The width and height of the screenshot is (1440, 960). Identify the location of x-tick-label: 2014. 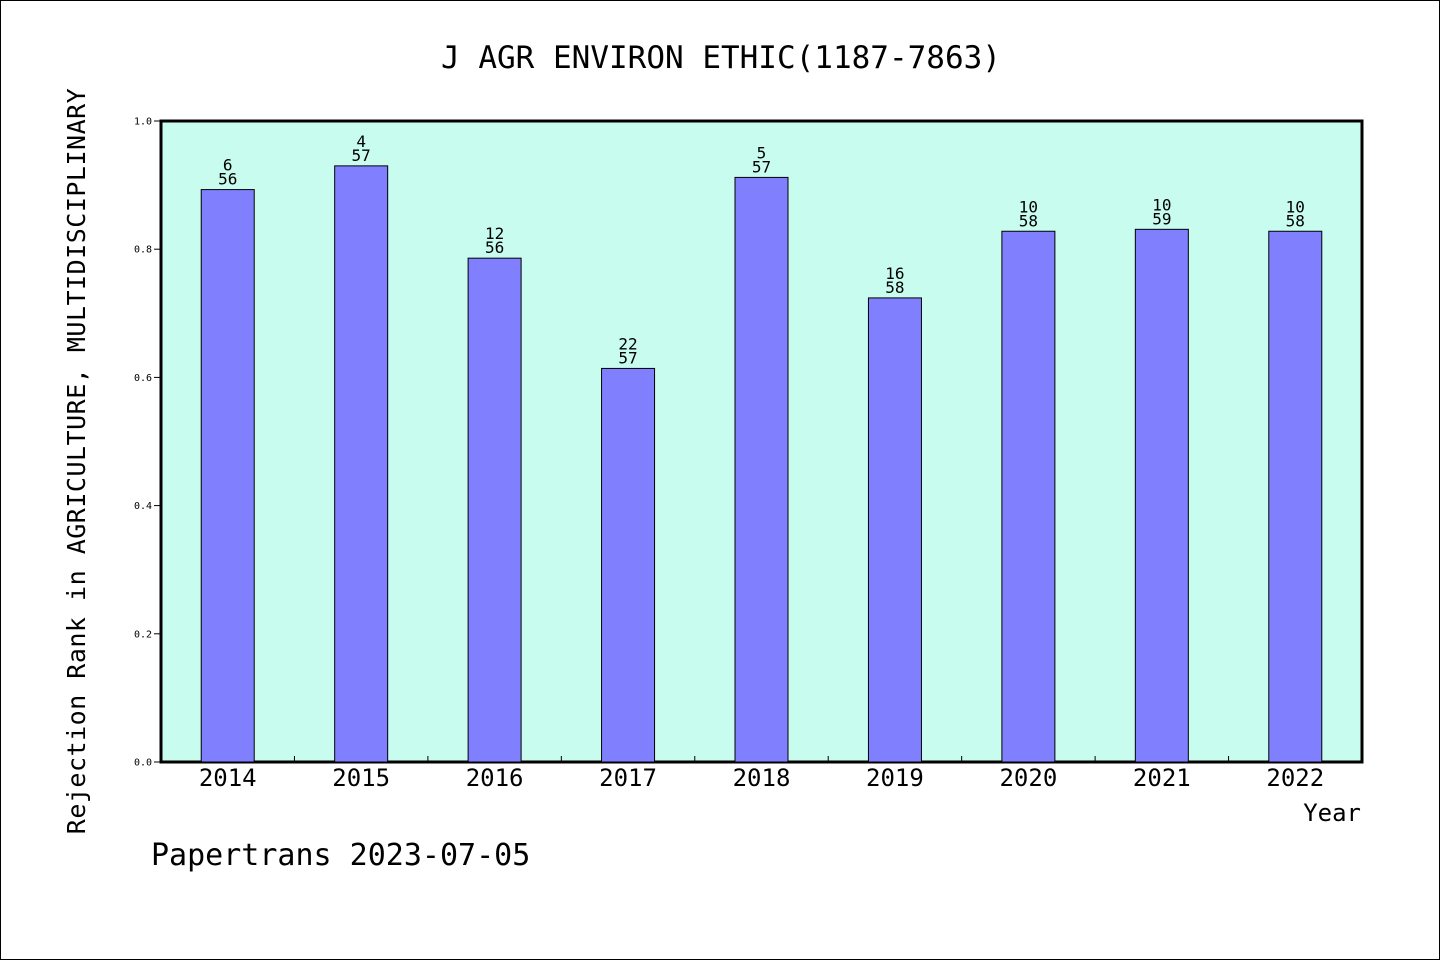
(228, 778).